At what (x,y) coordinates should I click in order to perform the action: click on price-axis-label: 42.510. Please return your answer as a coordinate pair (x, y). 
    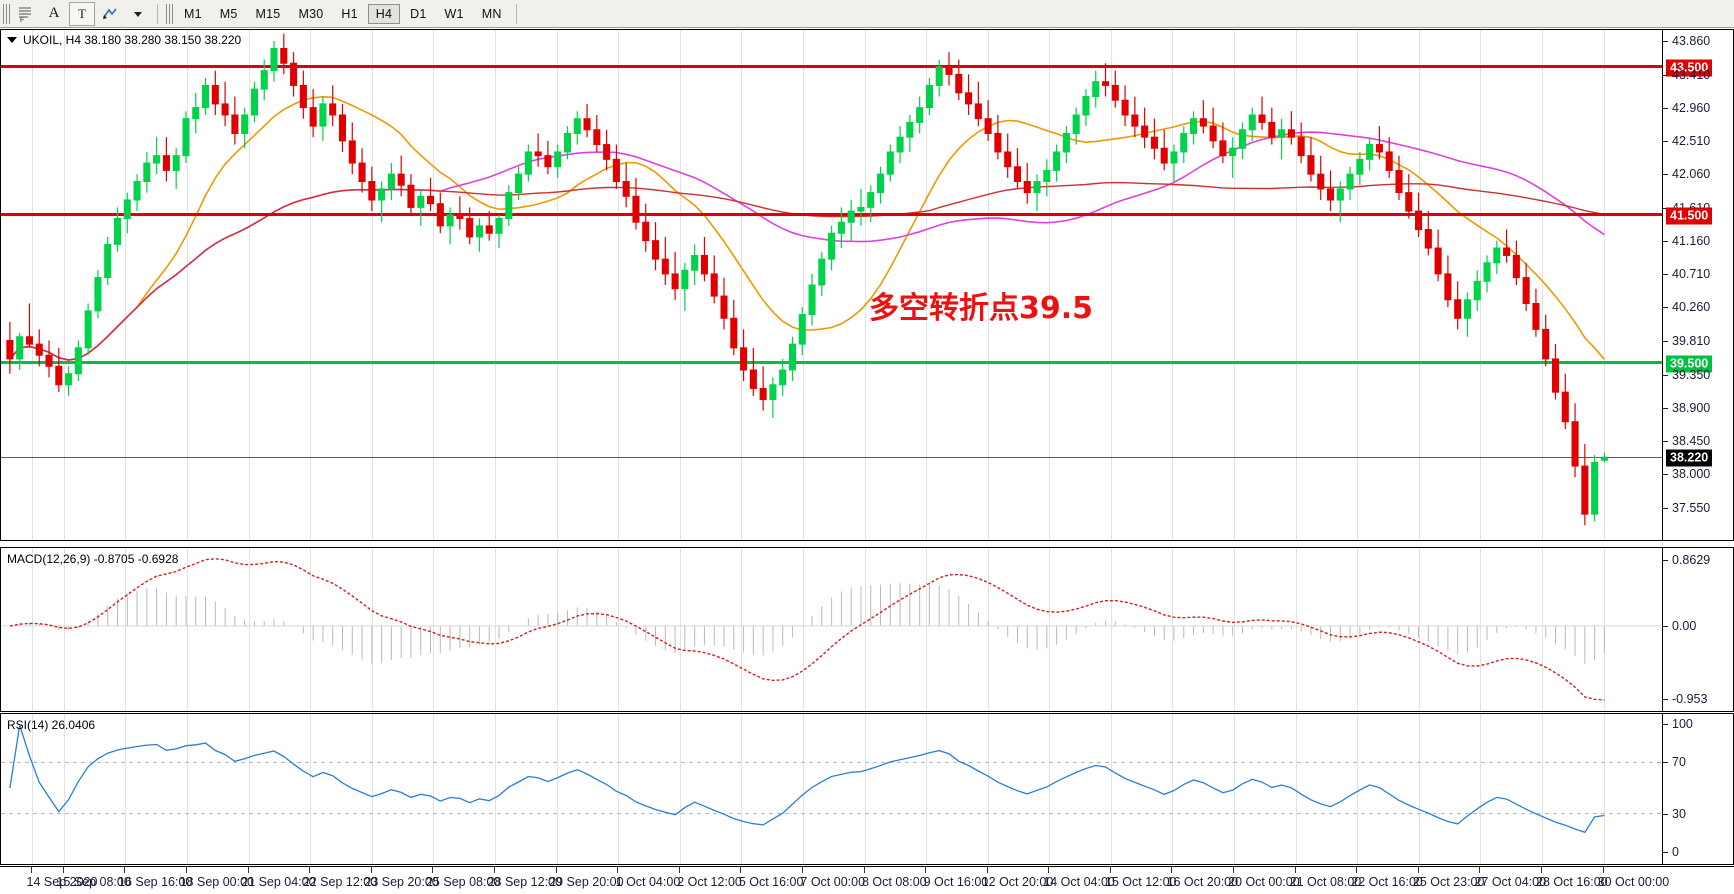
    Looking at the image, I should click on (1691, 141).